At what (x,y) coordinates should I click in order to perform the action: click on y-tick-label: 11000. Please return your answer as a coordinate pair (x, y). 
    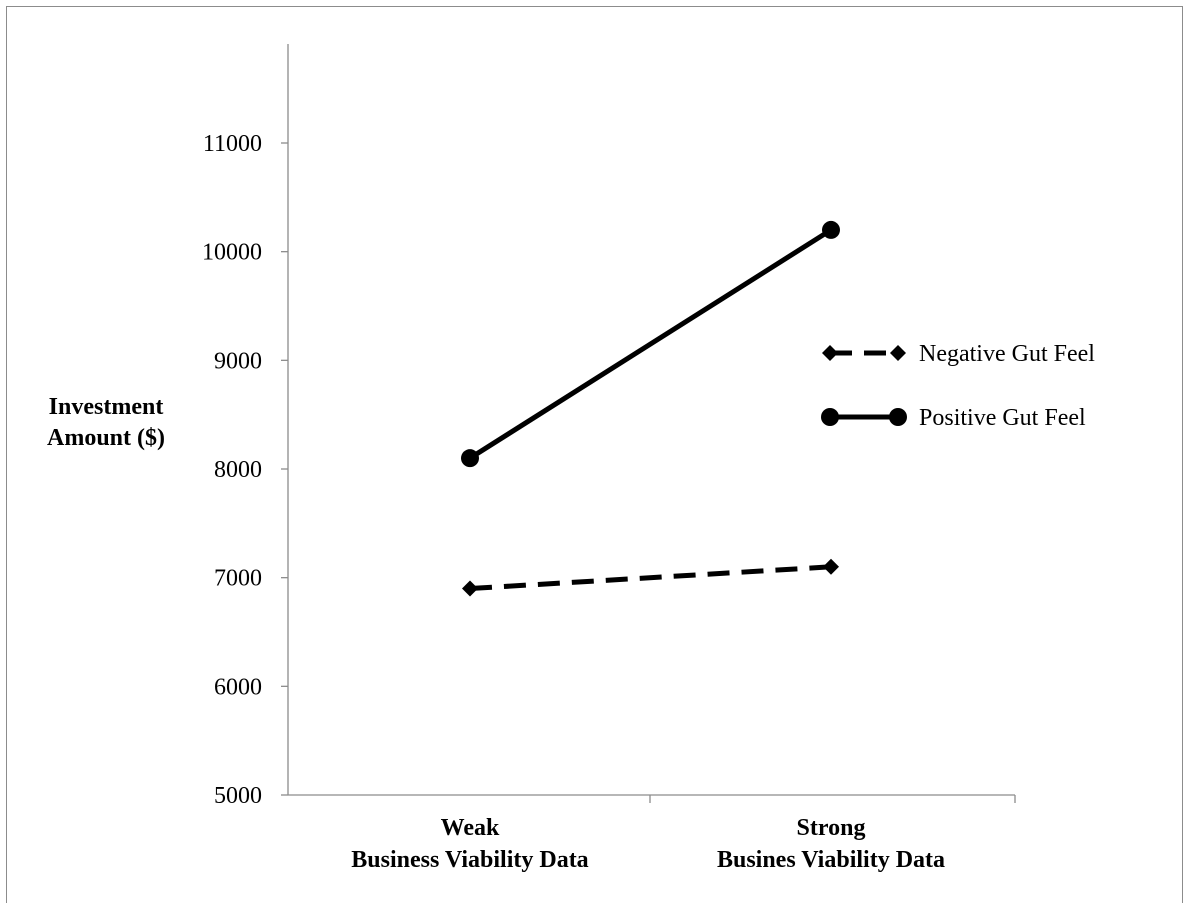
    Looking at the image, I should click on (232, 144).